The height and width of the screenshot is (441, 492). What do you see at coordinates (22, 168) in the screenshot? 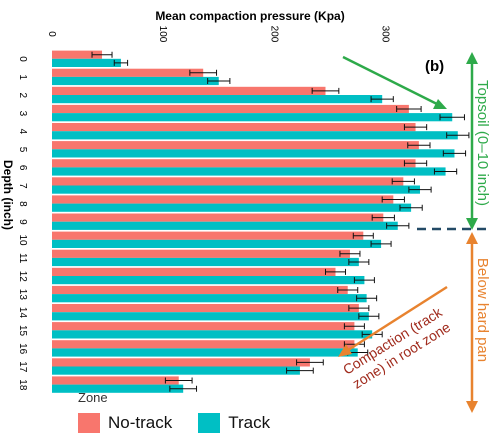
I see `y-tick-label-6: 6` at bounding box center [22, 168].